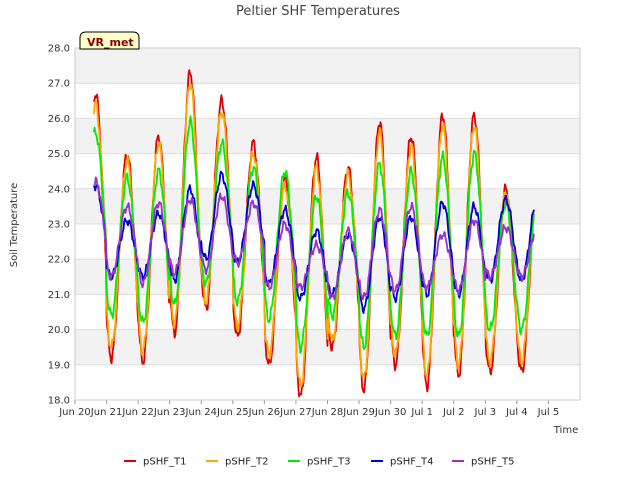 This screenshot has width=640, height=480. I want to click on y-tick-label: 21.0, so click(59, 295).